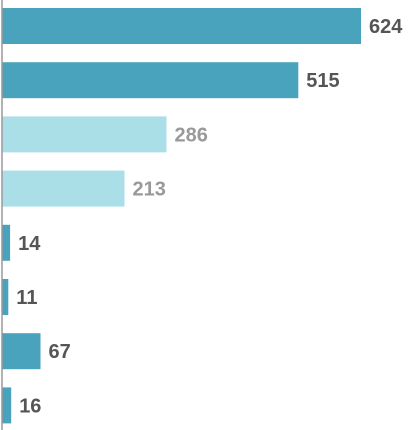 Image resolution: width=410 pixels, height=430 pixels. What do you see at coordinates (29, 244) in the screenshot?
I see `bar-value-label-5: 14` at bounding box center [29, 244].